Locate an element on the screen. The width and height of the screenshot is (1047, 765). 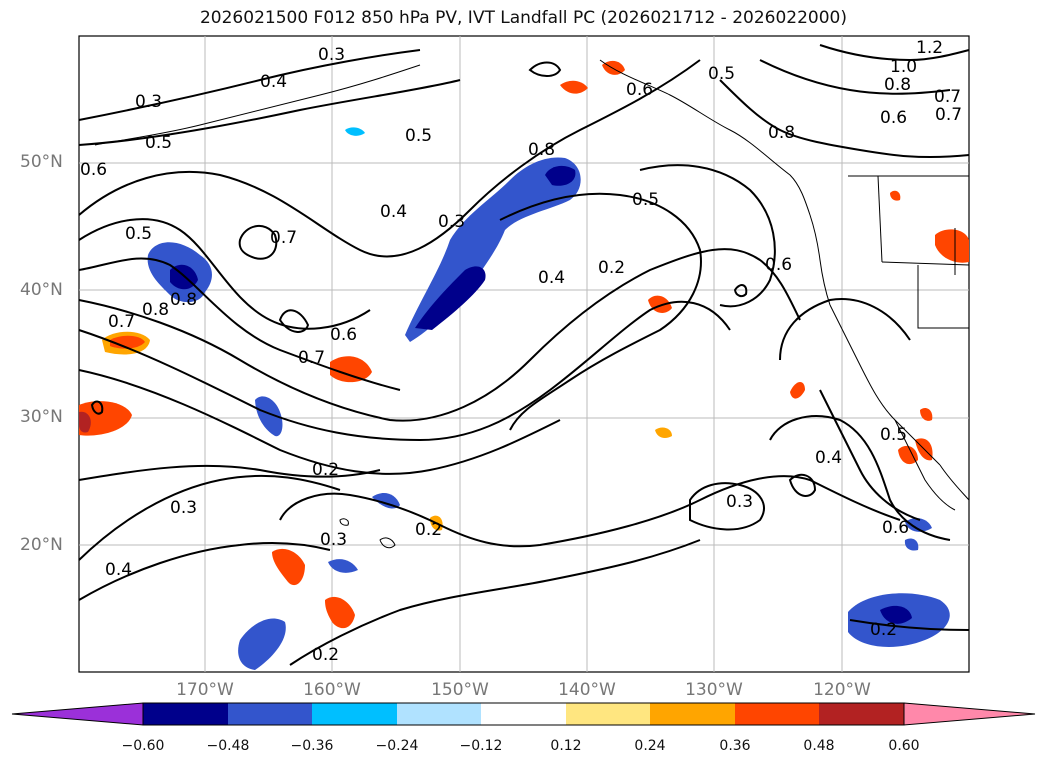
lat-label-50: 50°N is located at coordinates (41, 162).